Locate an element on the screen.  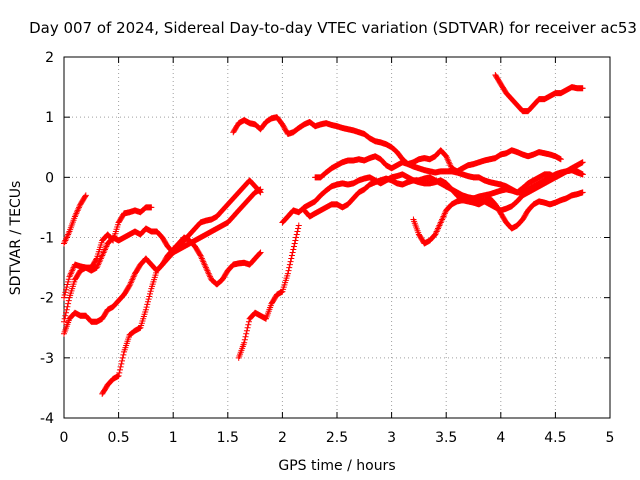
y-tick-label: 2 is located at coordinates (49, 58).